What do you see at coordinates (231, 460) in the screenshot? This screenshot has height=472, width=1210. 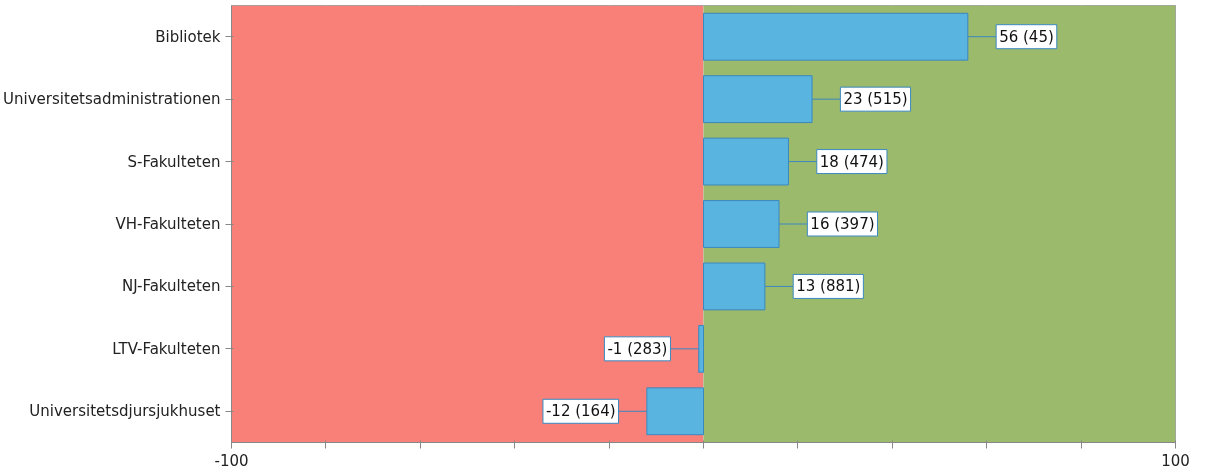 I see `x-tick-label: -100` at bounding box center [231, 460].